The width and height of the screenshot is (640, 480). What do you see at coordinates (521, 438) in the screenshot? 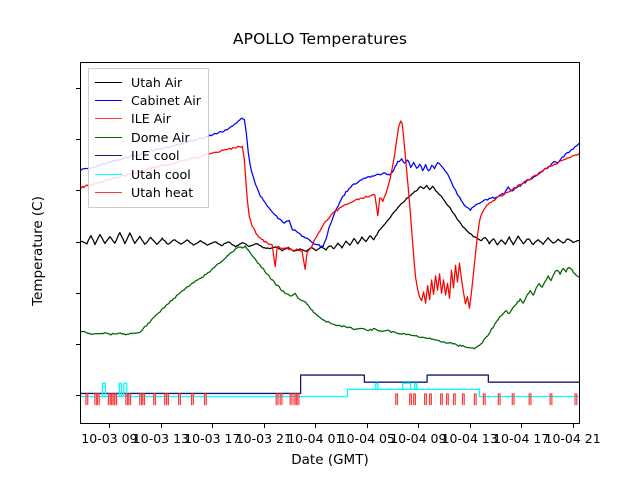
I see `x-tick-label: 10-04 17` at bounding box center [521, 438].